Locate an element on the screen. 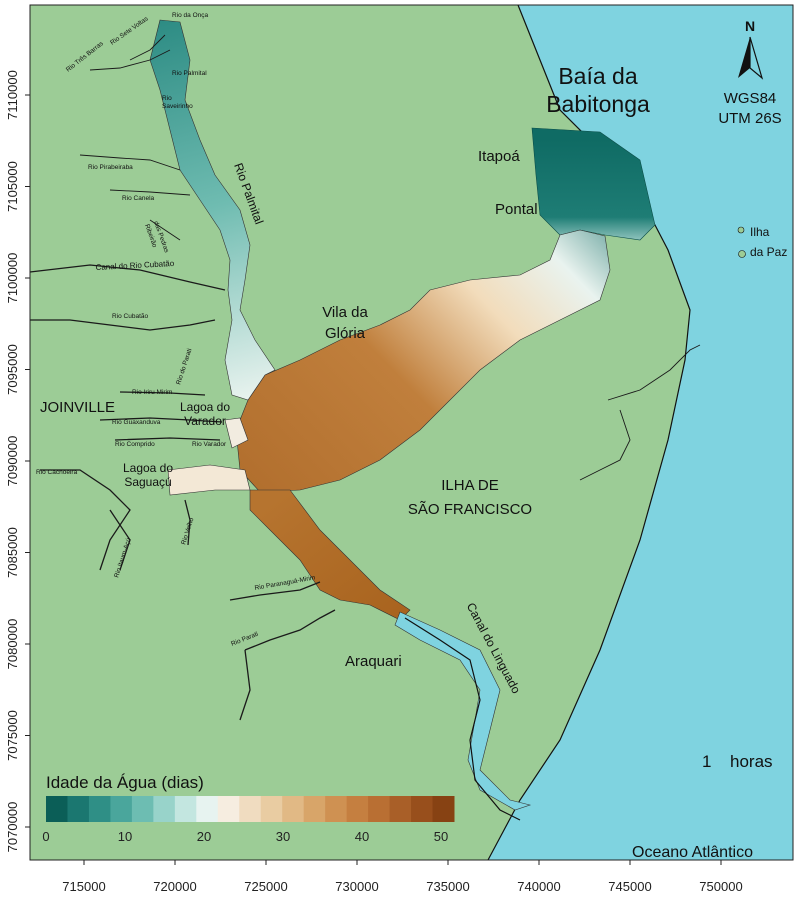 Image resolution: width=801 pixels, height=901 pixels. rio-comprido-line is located at coordinates (167, 439).